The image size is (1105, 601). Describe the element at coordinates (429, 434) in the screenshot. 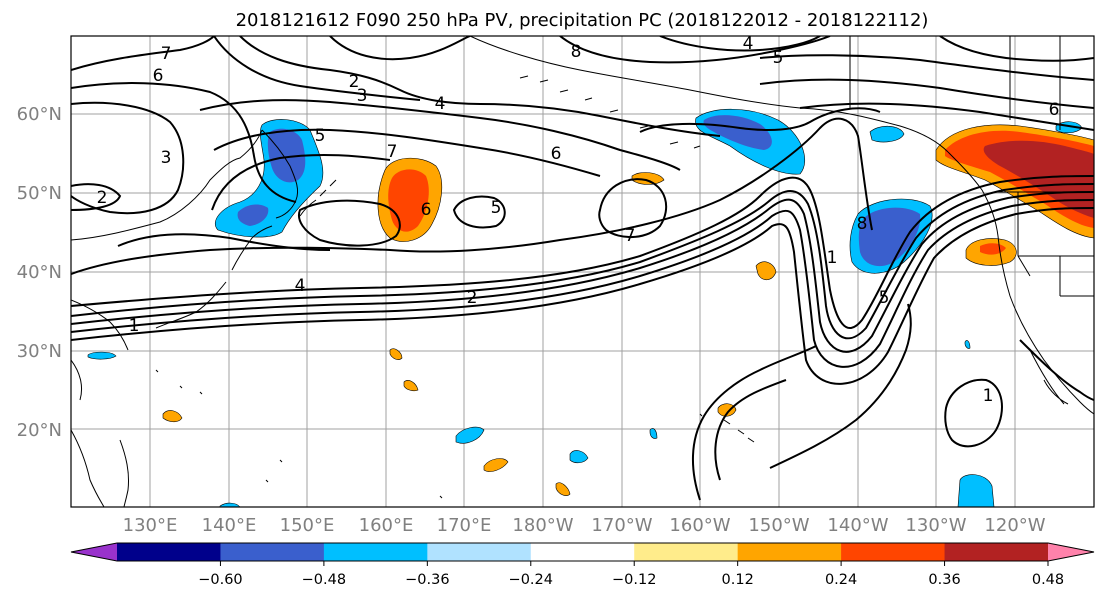

I see `coastline-islands` at that location.